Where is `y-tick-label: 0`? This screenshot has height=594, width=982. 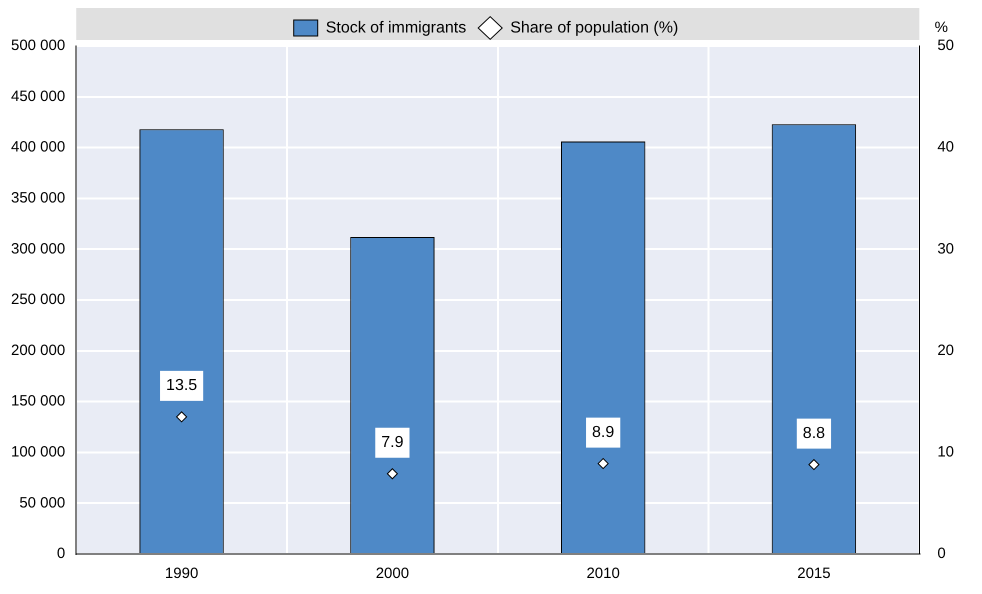
y-tick-label: 0 is located at coordinates (61, 553).